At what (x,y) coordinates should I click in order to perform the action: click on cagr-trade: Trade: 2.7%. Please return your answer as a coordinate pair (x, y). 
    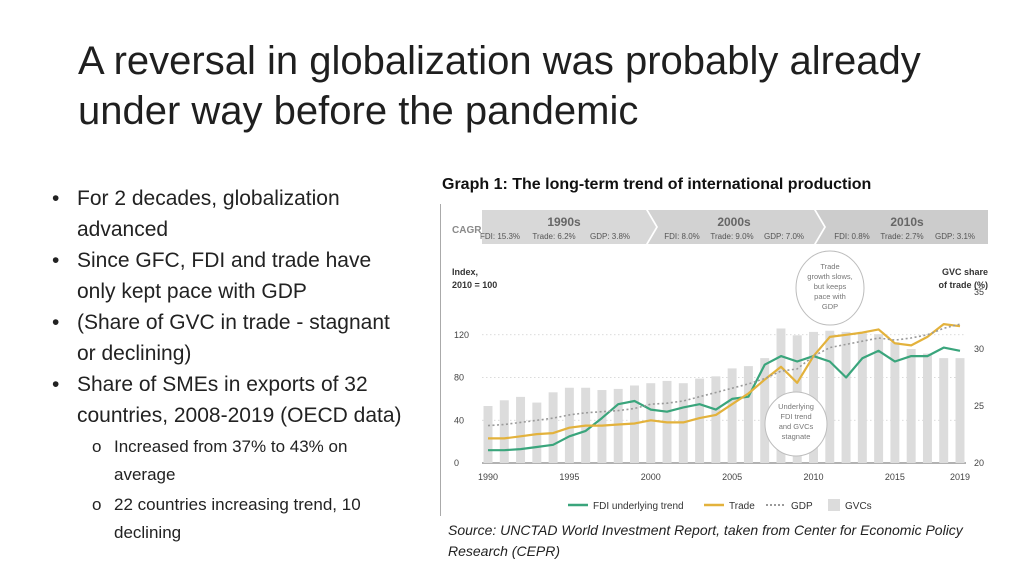
    Looking at the image, I should click on (901, 236).